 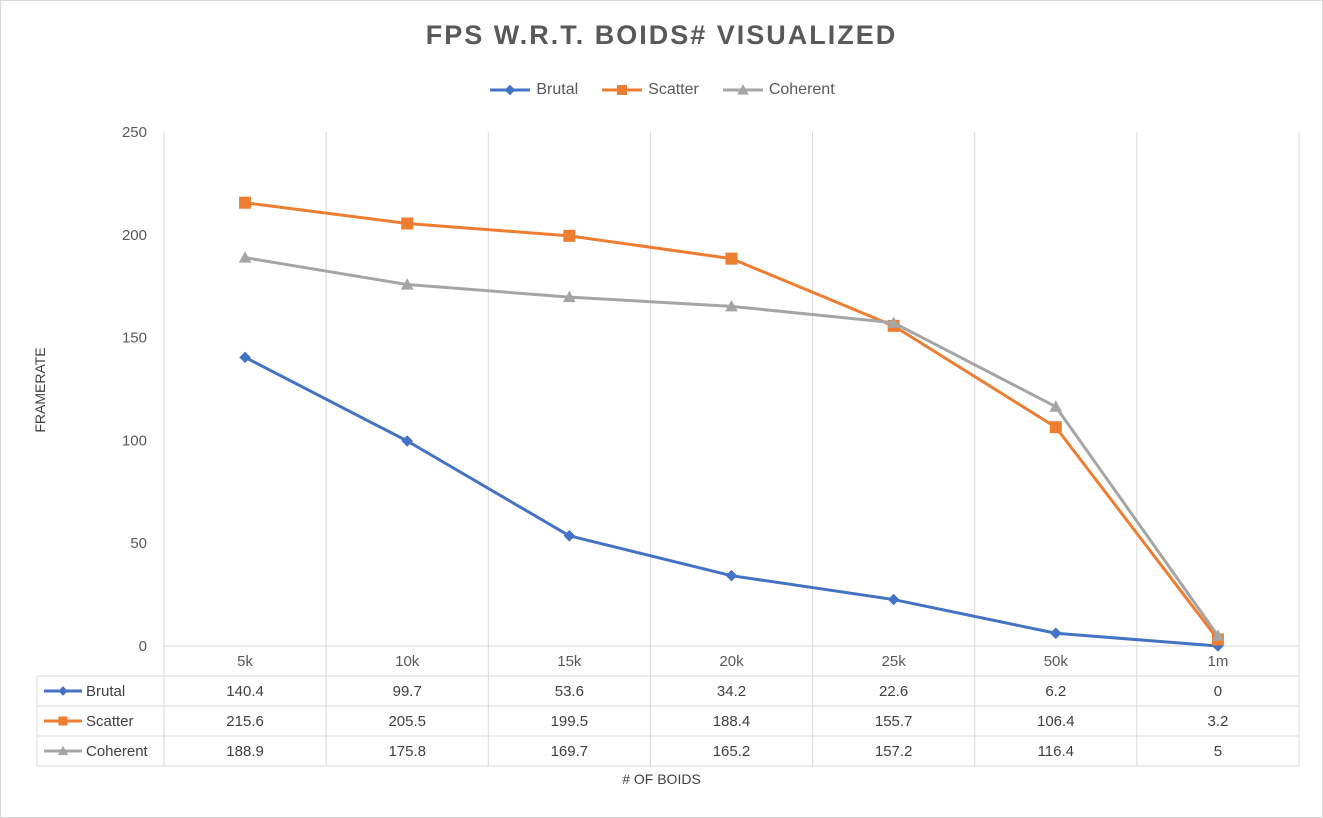 What do you see at coordinates (894, 661) in the screenshot?
I see `x-tick-label: 25k` at bounding box center [894, 661].